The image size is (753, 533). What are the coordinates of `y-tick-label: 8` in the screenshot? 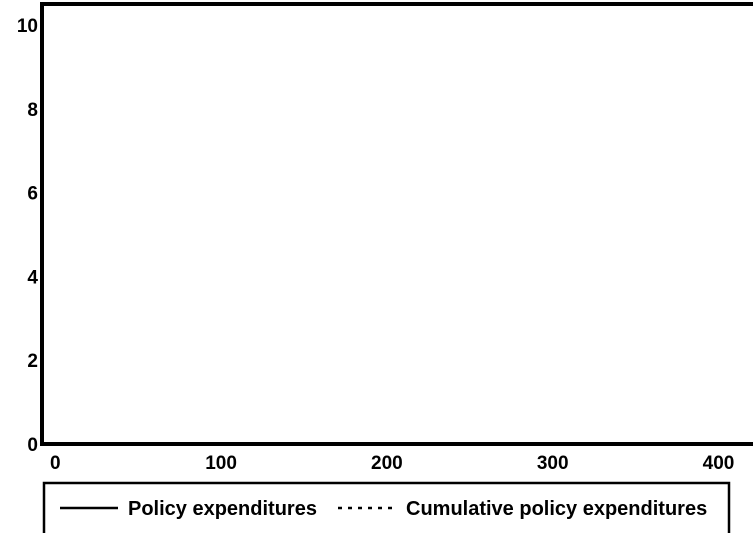 It's located at (32, 110).